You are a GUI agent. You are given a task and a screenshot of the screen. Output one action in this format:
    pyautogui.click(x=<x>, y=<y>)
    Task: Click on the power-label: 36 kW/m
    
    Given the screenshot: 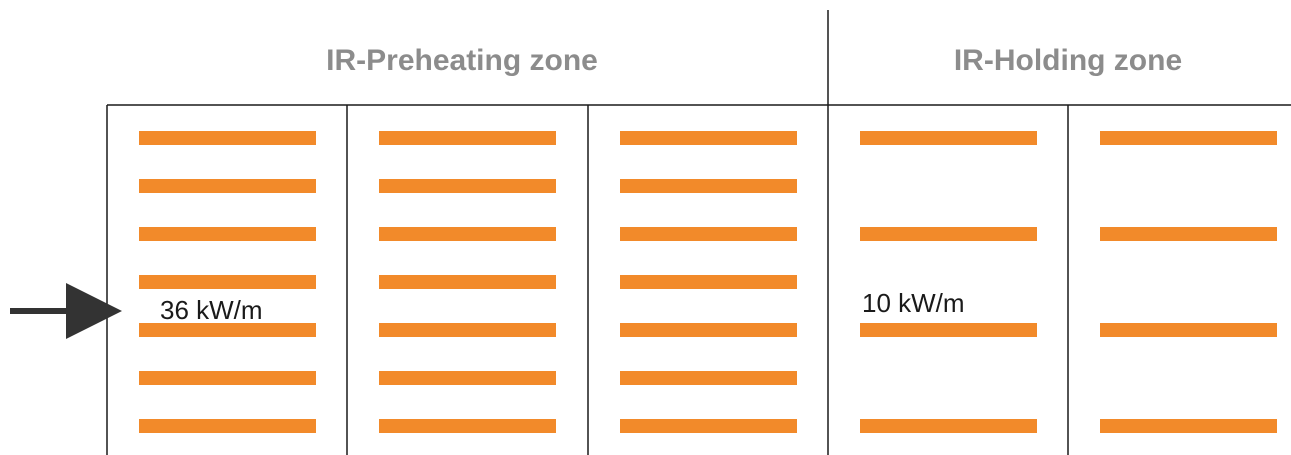 What is the action you would take?
    pyautogui.click(x=211, y=310)
    